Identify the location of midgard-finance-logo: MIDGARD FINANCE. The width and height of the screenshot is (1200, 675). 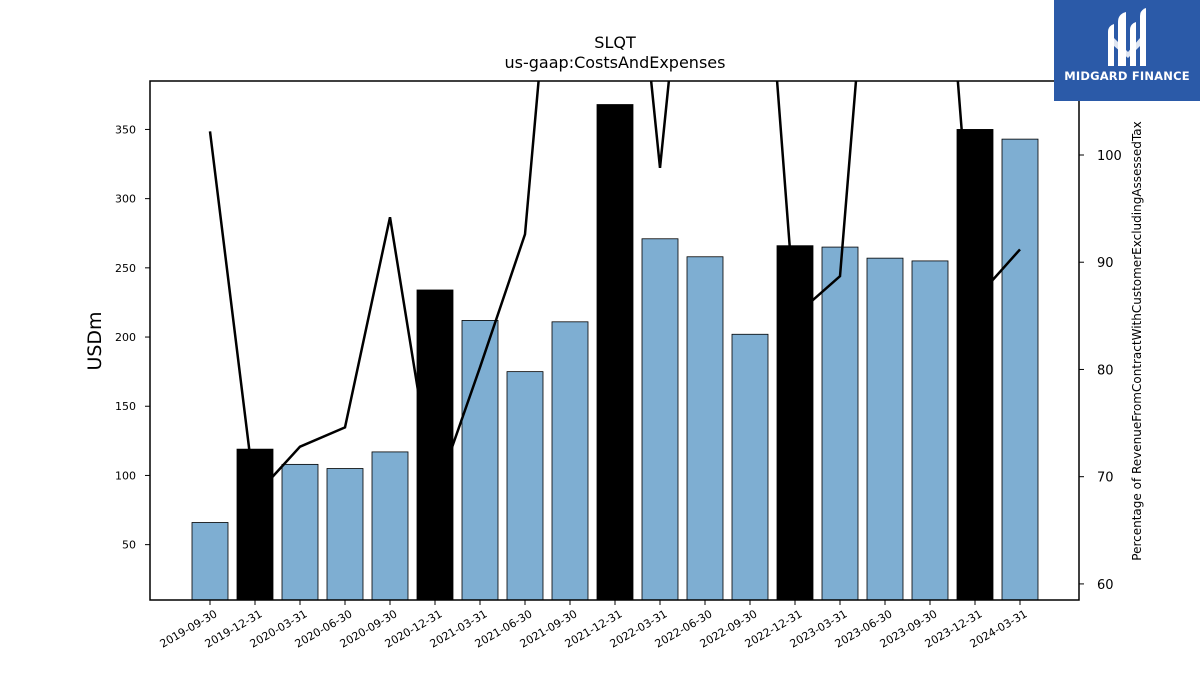
(1127, 50).